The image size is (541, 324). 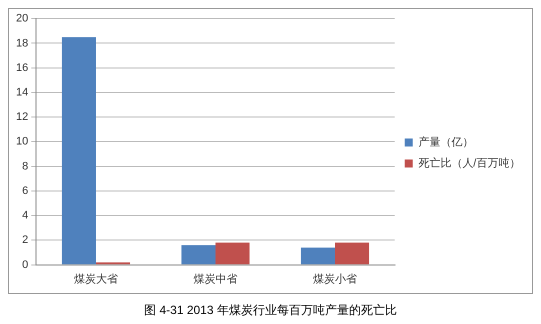 I want to click on y-tick-label: 20, so click(x=22, y=18).